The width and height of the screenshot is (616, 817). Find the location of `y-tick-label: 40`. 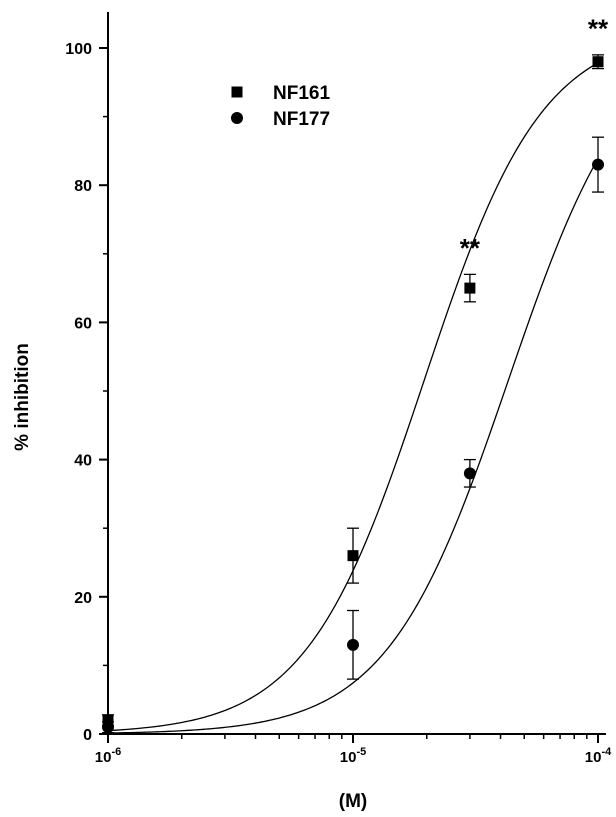

y-tick-label: 40 is located at coordinates (83, 461).